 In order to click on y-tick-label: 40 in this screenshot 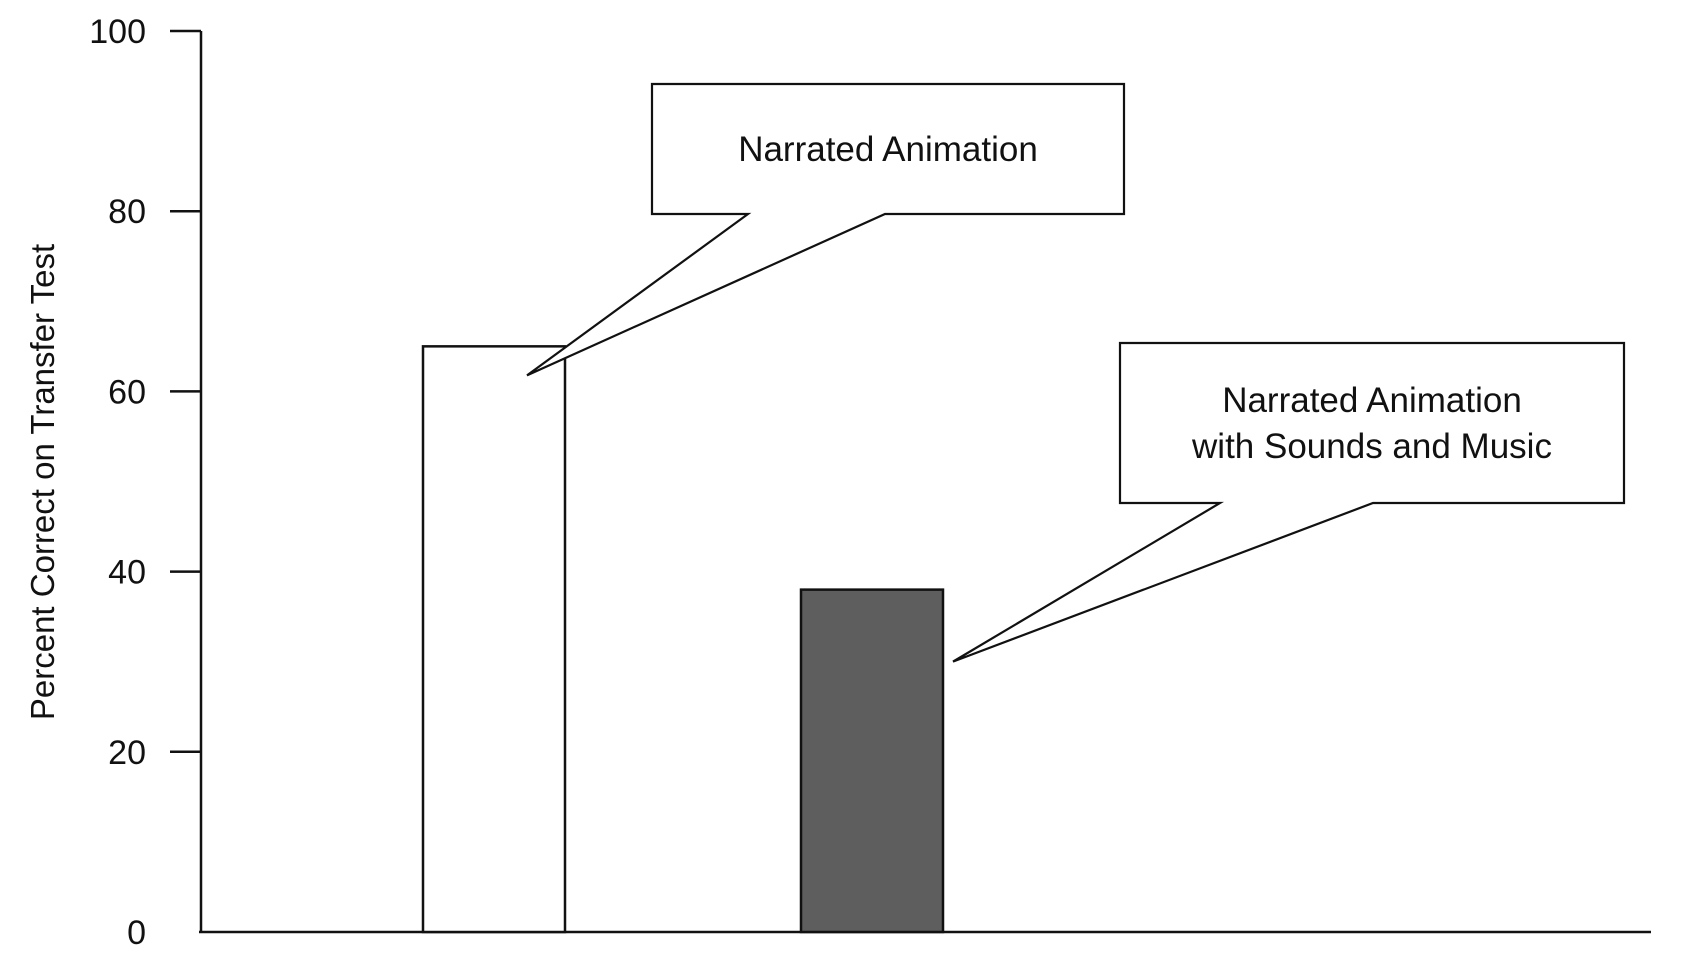, I will do `click(127, 573)`.